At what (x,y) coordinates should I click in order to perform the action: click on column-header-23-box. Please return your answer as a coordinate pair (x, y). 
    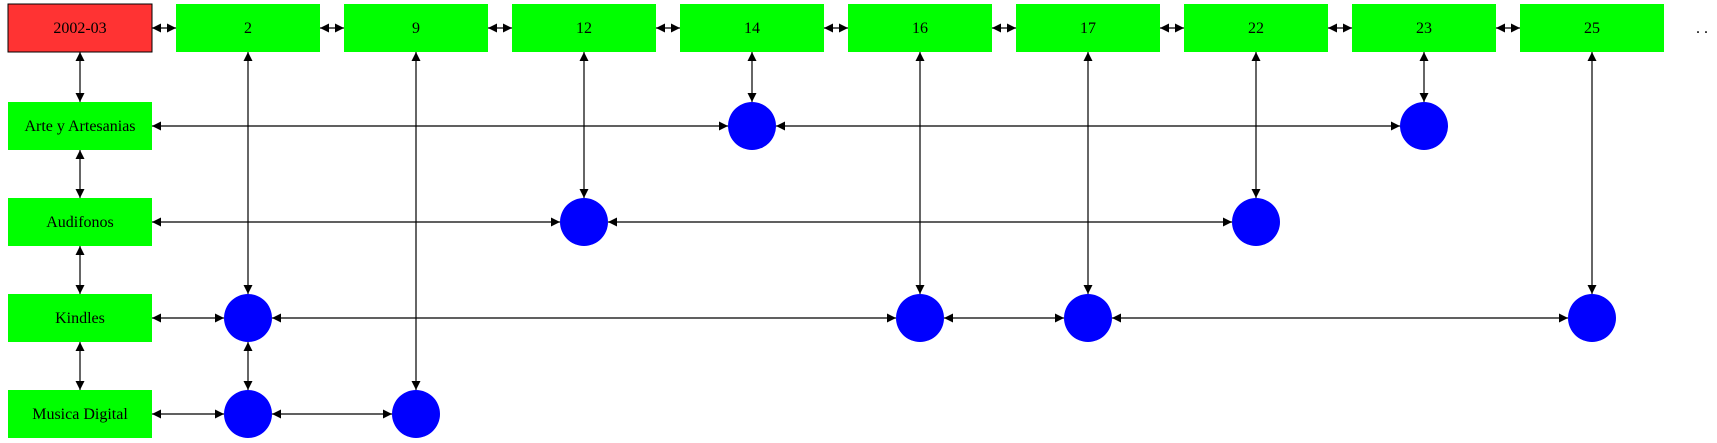
    Looking at the image, I should click on (1424, 28).